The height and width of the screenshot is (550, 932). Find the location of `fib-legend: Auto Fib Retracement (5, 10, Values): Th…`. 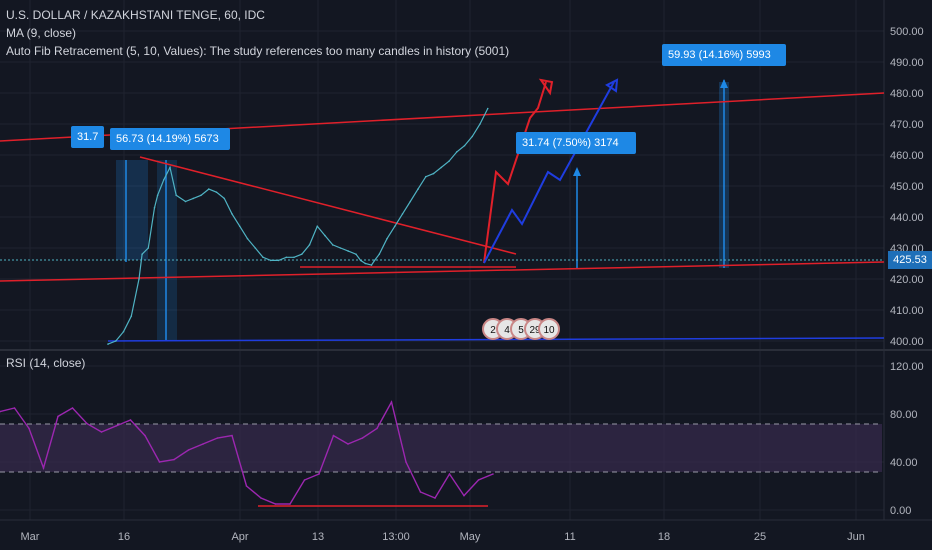

fib-legend: Auto Fib Retracement (5, 10, Values): Th… is located at coordinates (258, 51).